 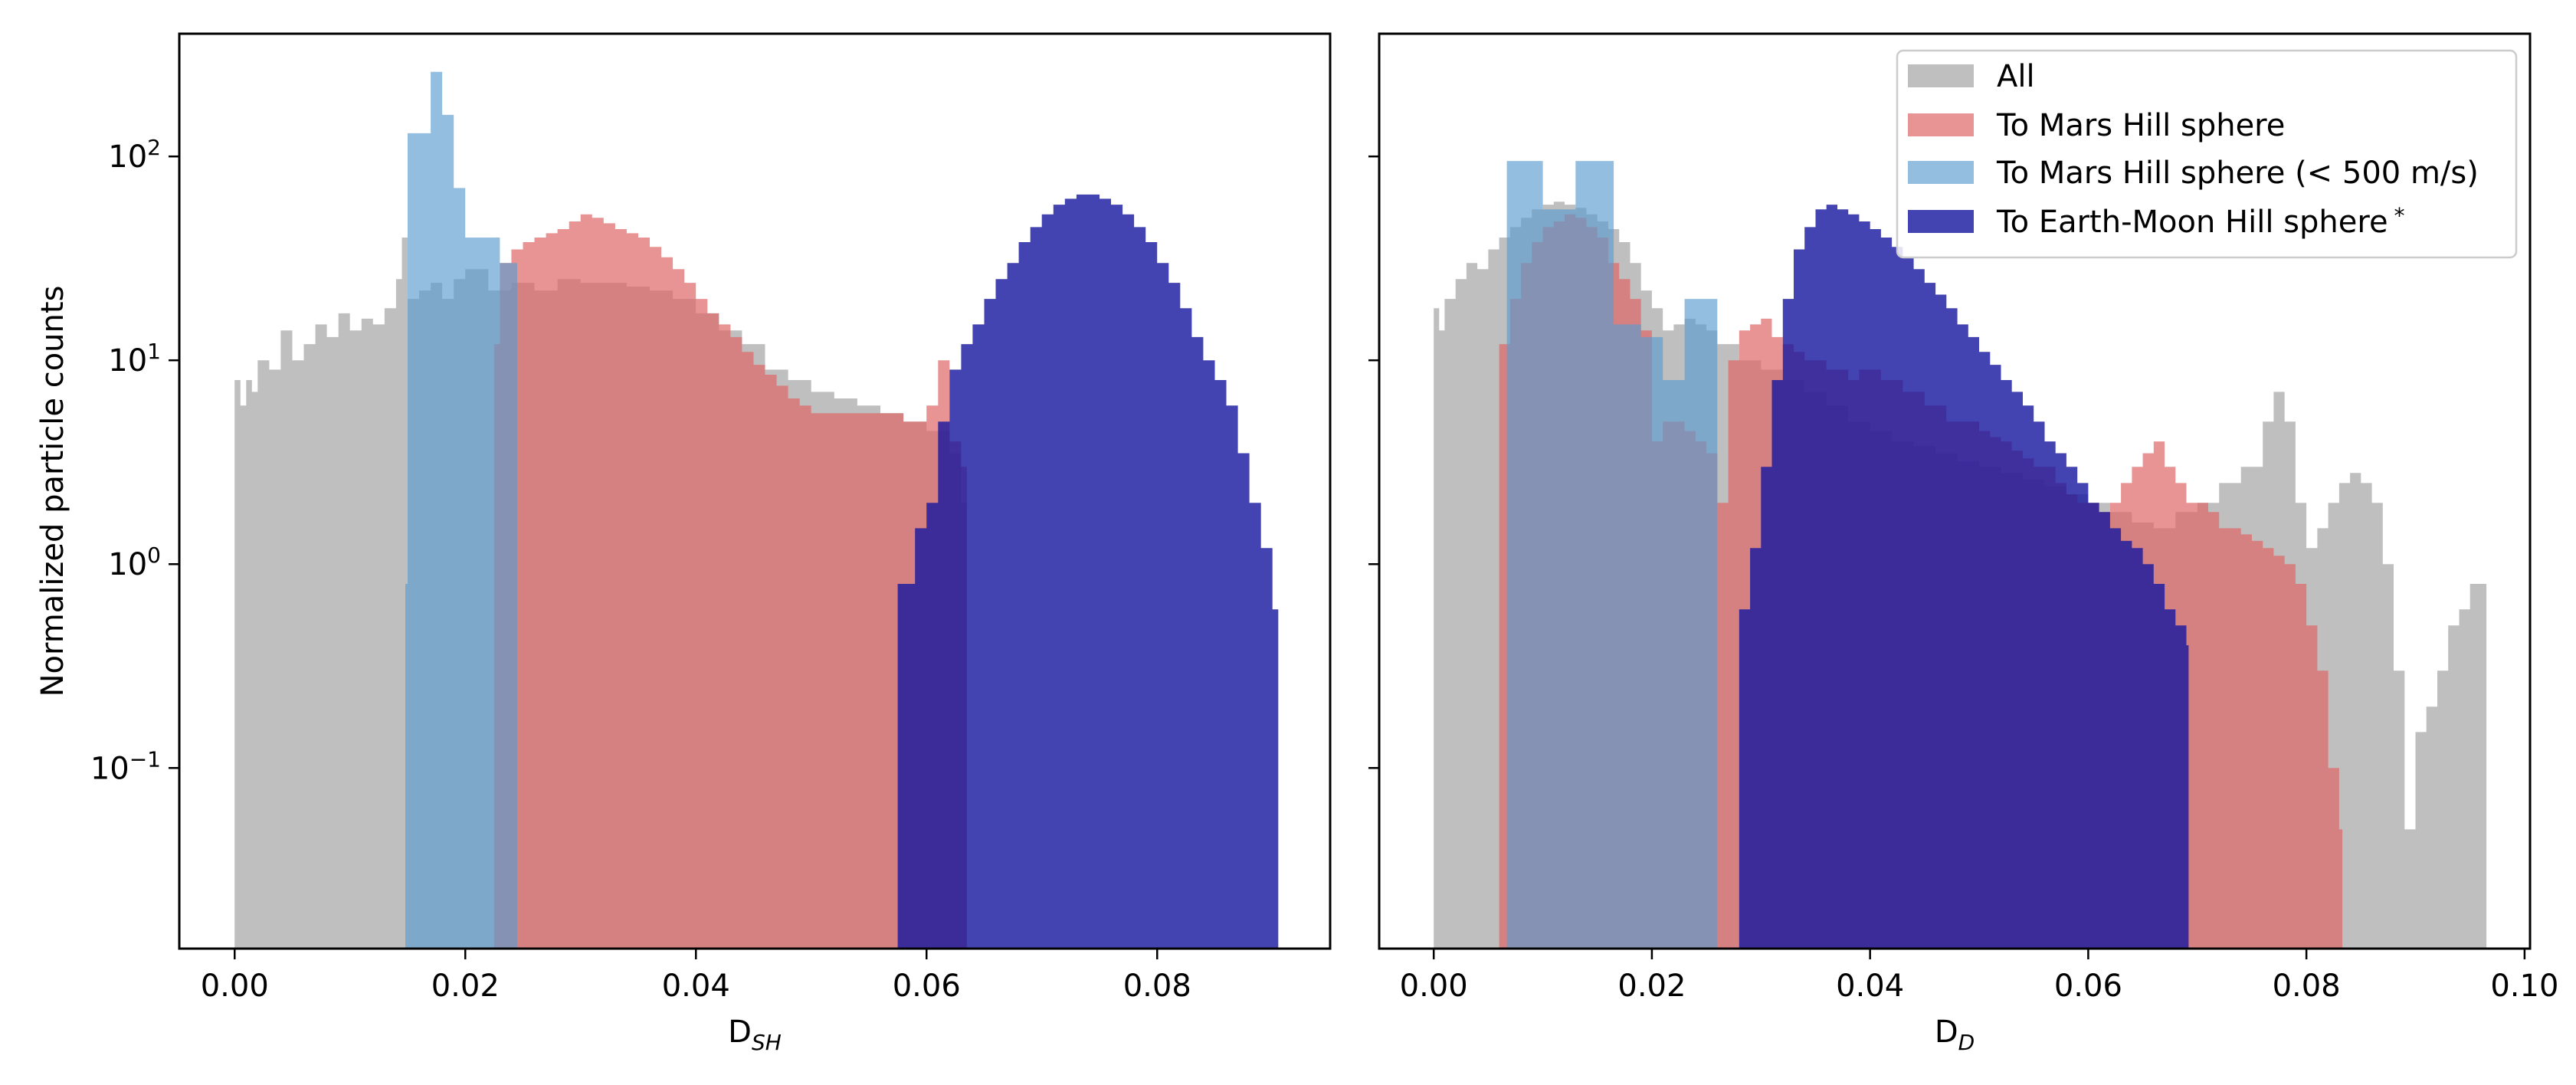 I want to click on legend-swatch-mars, so click(x=1941, y=125).